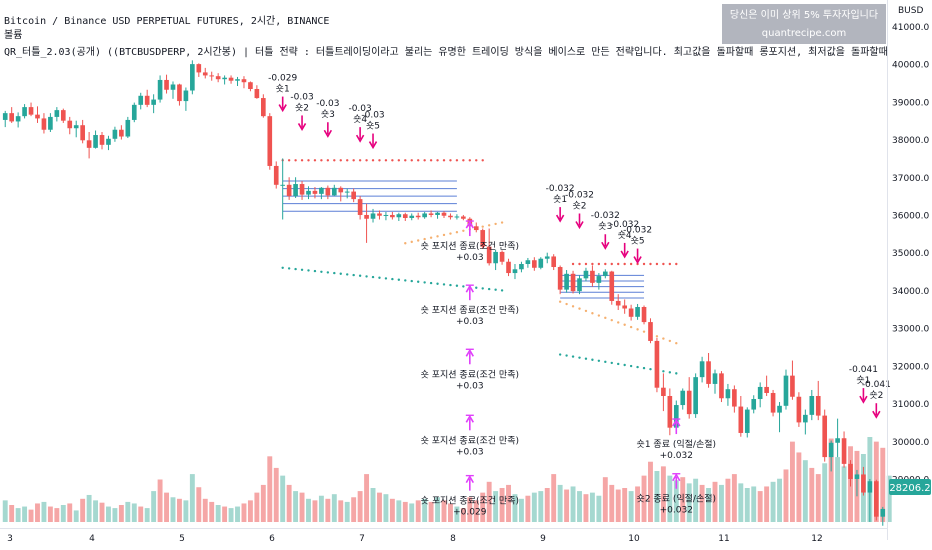 Image resolution: width=932 pixels, height=550 pixels. Describe the element at coordinates (443, 536) in the screenshot. I see `time-axis: 3 4 5 6 7 8 9 10 11 12` at that location.